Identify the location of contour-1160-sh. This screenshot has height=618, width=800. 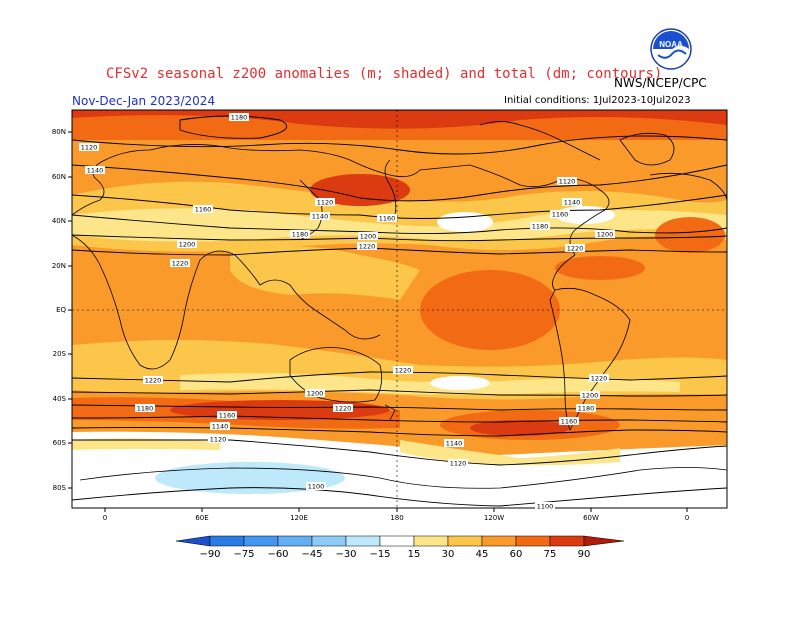
(399, 419).